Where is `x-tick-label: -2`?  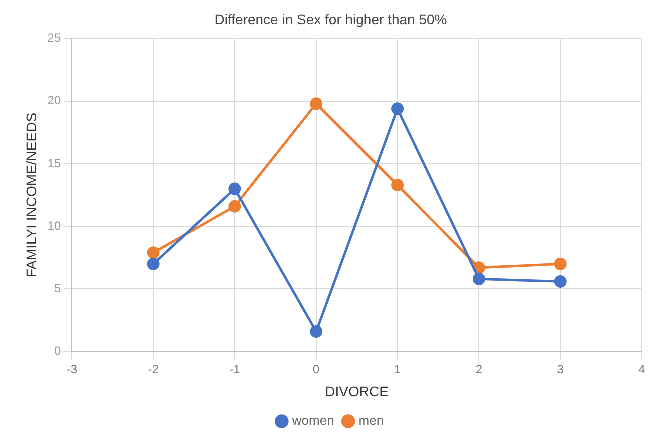
x-tick-label: -2 is located at coordinates (154, 369).